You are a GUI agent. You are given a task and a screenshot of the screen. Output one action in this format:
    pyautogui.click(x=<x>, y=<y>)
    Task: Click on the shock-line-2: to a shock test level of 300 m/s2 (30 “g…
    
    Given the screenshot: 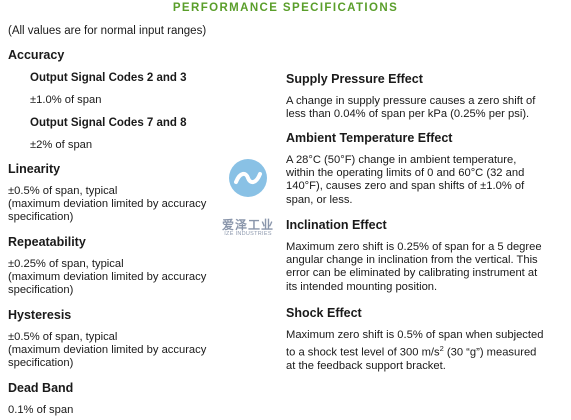 What is the action you would take?
    pyautogui.click(x=426, y=351)
    